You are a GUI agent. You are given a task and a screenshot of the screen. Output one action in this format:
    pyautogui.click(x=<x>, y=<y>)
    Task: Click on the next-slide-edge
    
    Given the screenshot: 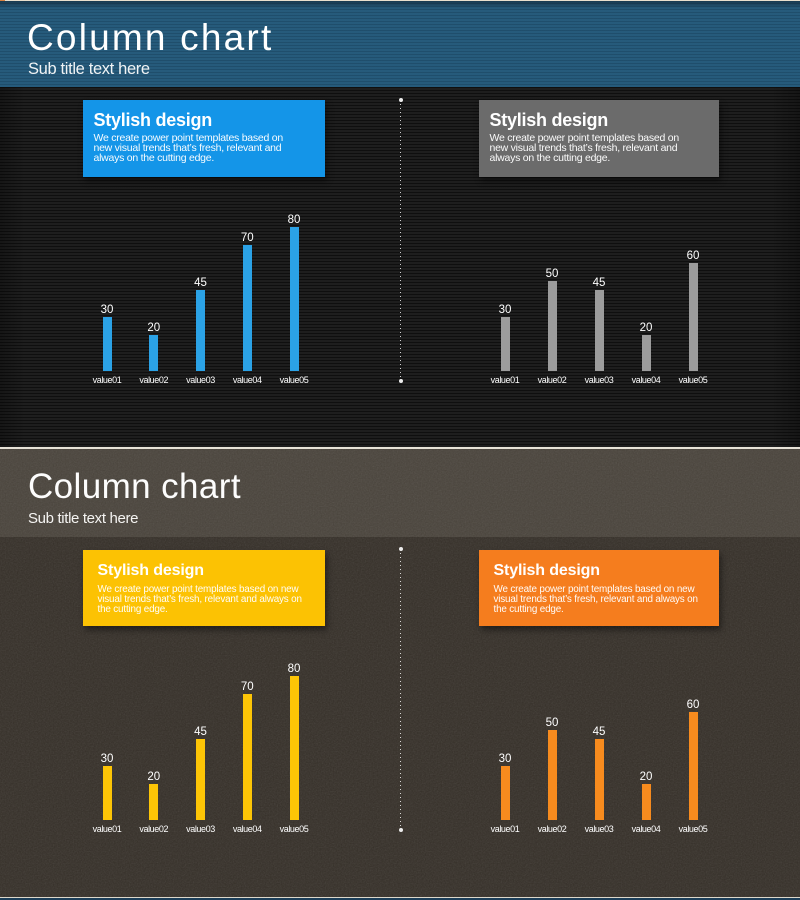 What is the action you would take?
    pyautogui.click(x=400, y=899)
    